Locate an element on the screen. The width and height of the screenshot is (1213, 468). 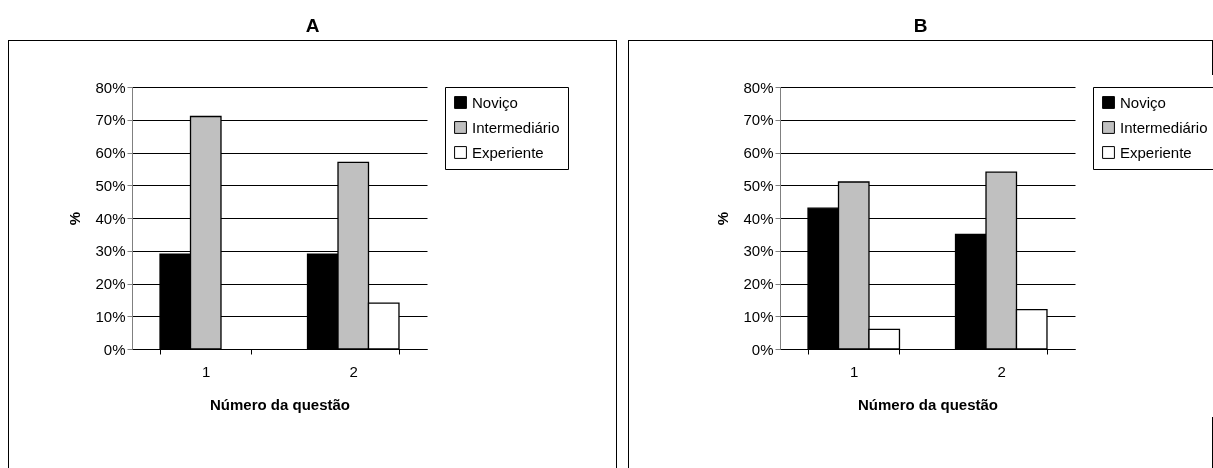
chart-title: A is located at coordinates (312, 26).